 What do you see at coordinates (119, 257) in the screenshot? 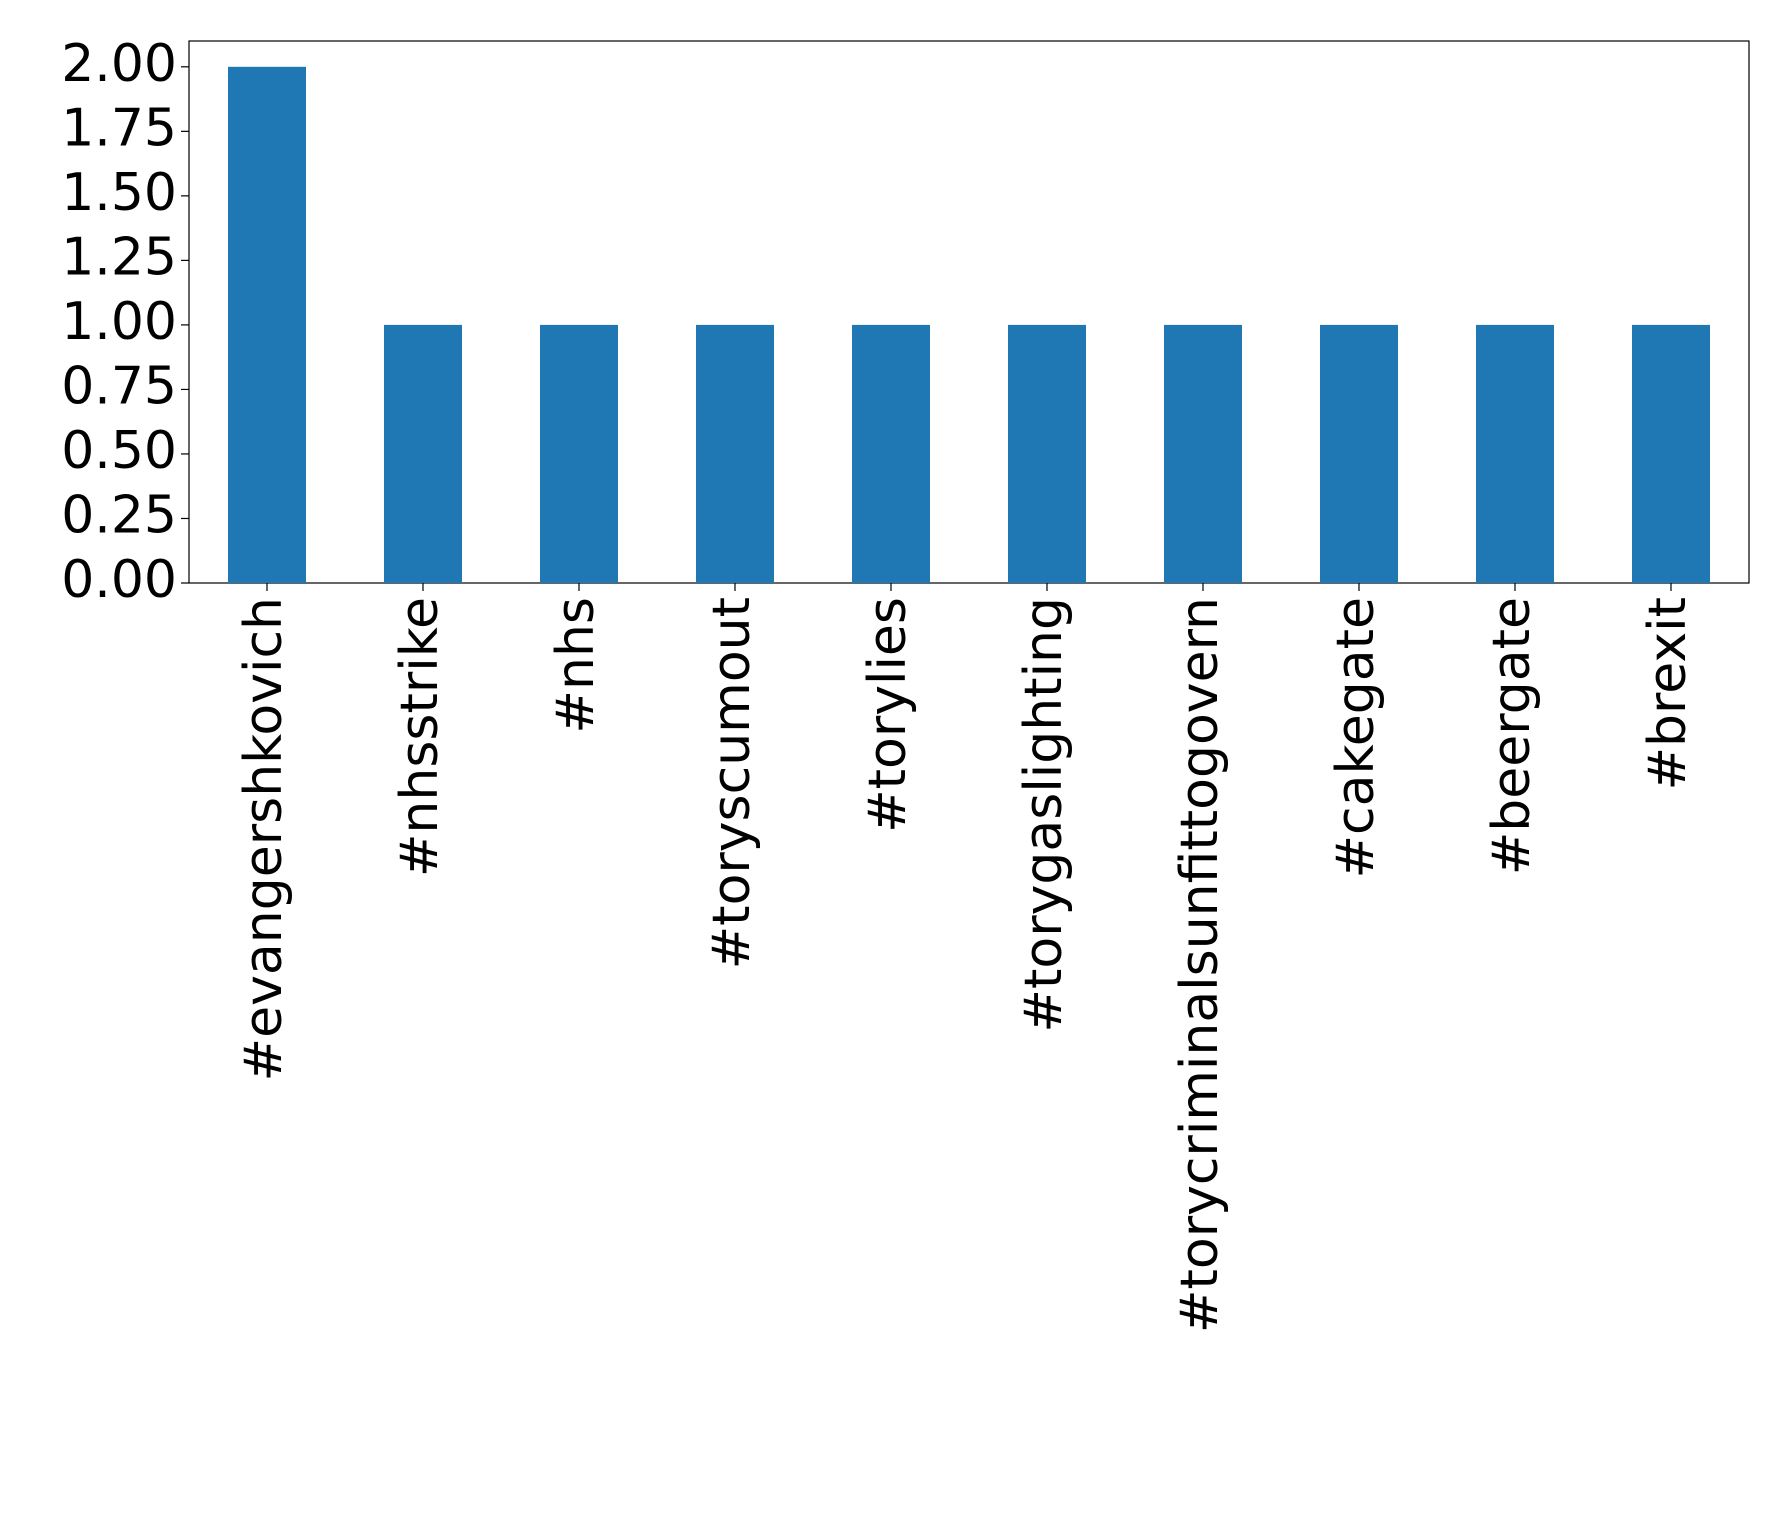
I see `y-tick-label: 1.25` at bounding box center [119, 257].